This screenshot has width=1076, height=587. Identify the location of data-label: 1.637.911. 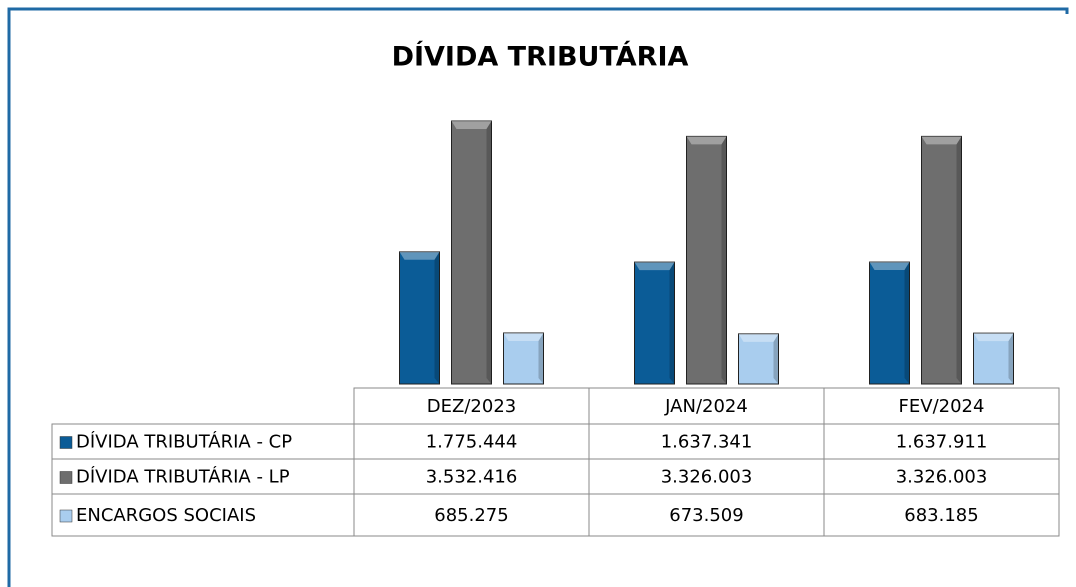
(942, 442).